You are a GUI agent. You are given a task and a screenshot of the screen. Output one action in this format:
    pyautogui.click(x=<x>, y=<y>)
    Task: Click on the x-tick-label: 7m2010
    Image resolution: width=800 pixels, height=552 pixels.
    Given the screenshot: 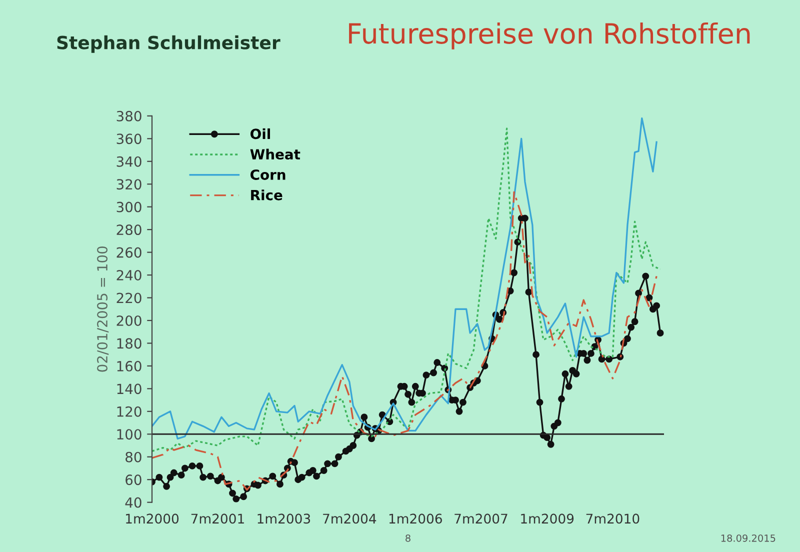 What is the action you would take?
    pyautogui.click(x=613, y=519)
    